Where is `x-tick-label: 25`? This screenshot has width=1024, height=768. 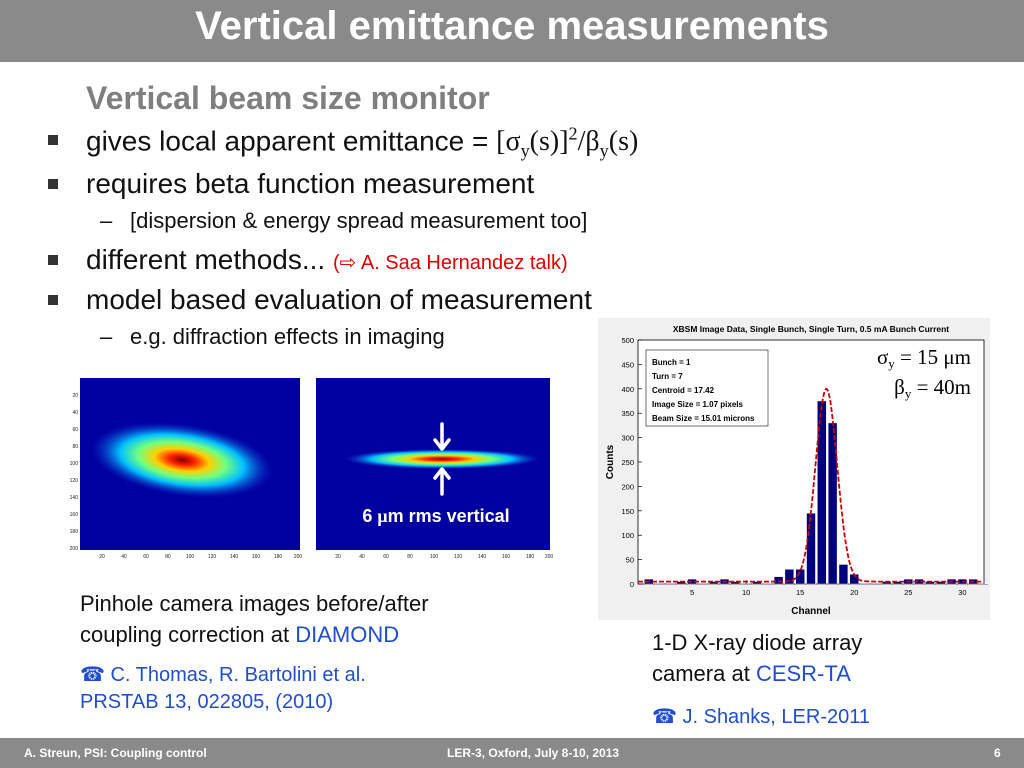 x-tick-label: 25 is located at coordinates (908, 592).